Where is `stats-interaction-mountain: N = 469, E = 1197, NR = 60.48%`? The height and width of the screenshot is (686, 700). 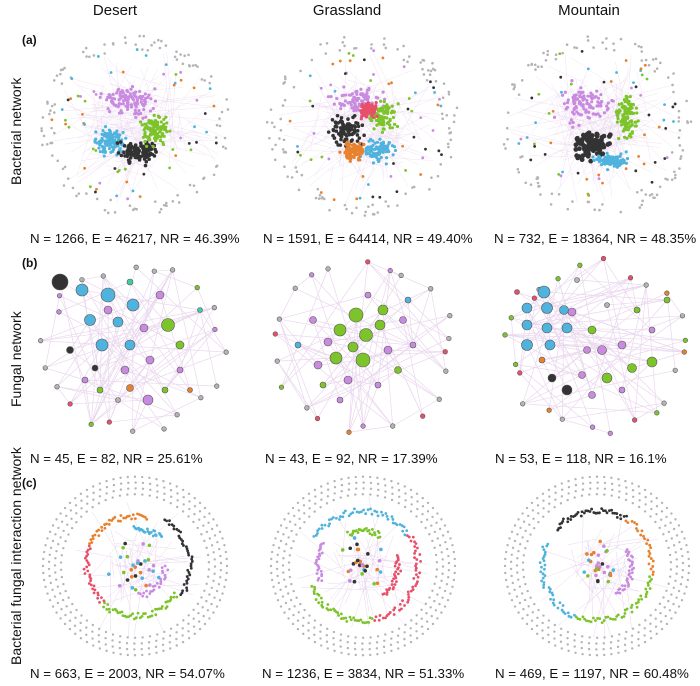
stats-interaction-mountain: N = 469, E = 1197, NR = 60.48% is located at coordinates (592, 673).